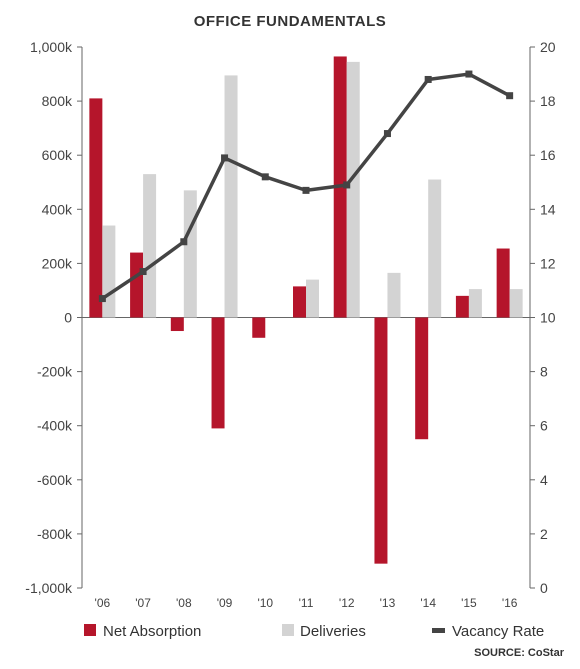  What do you see at coordinates (55, 480) in the screenshot?
I see `left-tick-label: -600k` at bounding box center [55, 480].